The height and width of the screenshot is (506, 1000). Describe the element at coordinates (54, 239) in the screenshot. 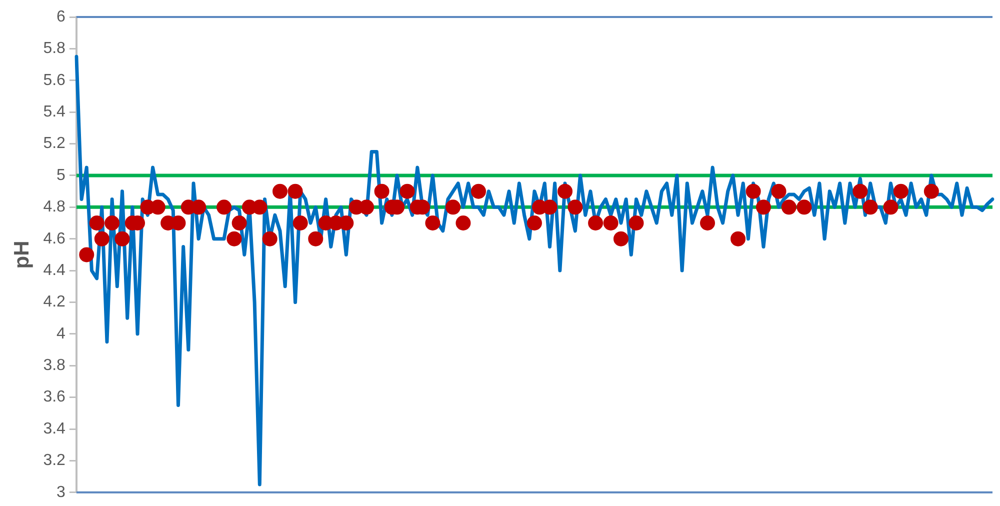

I see `y-tick-label: 4.6` at that location.